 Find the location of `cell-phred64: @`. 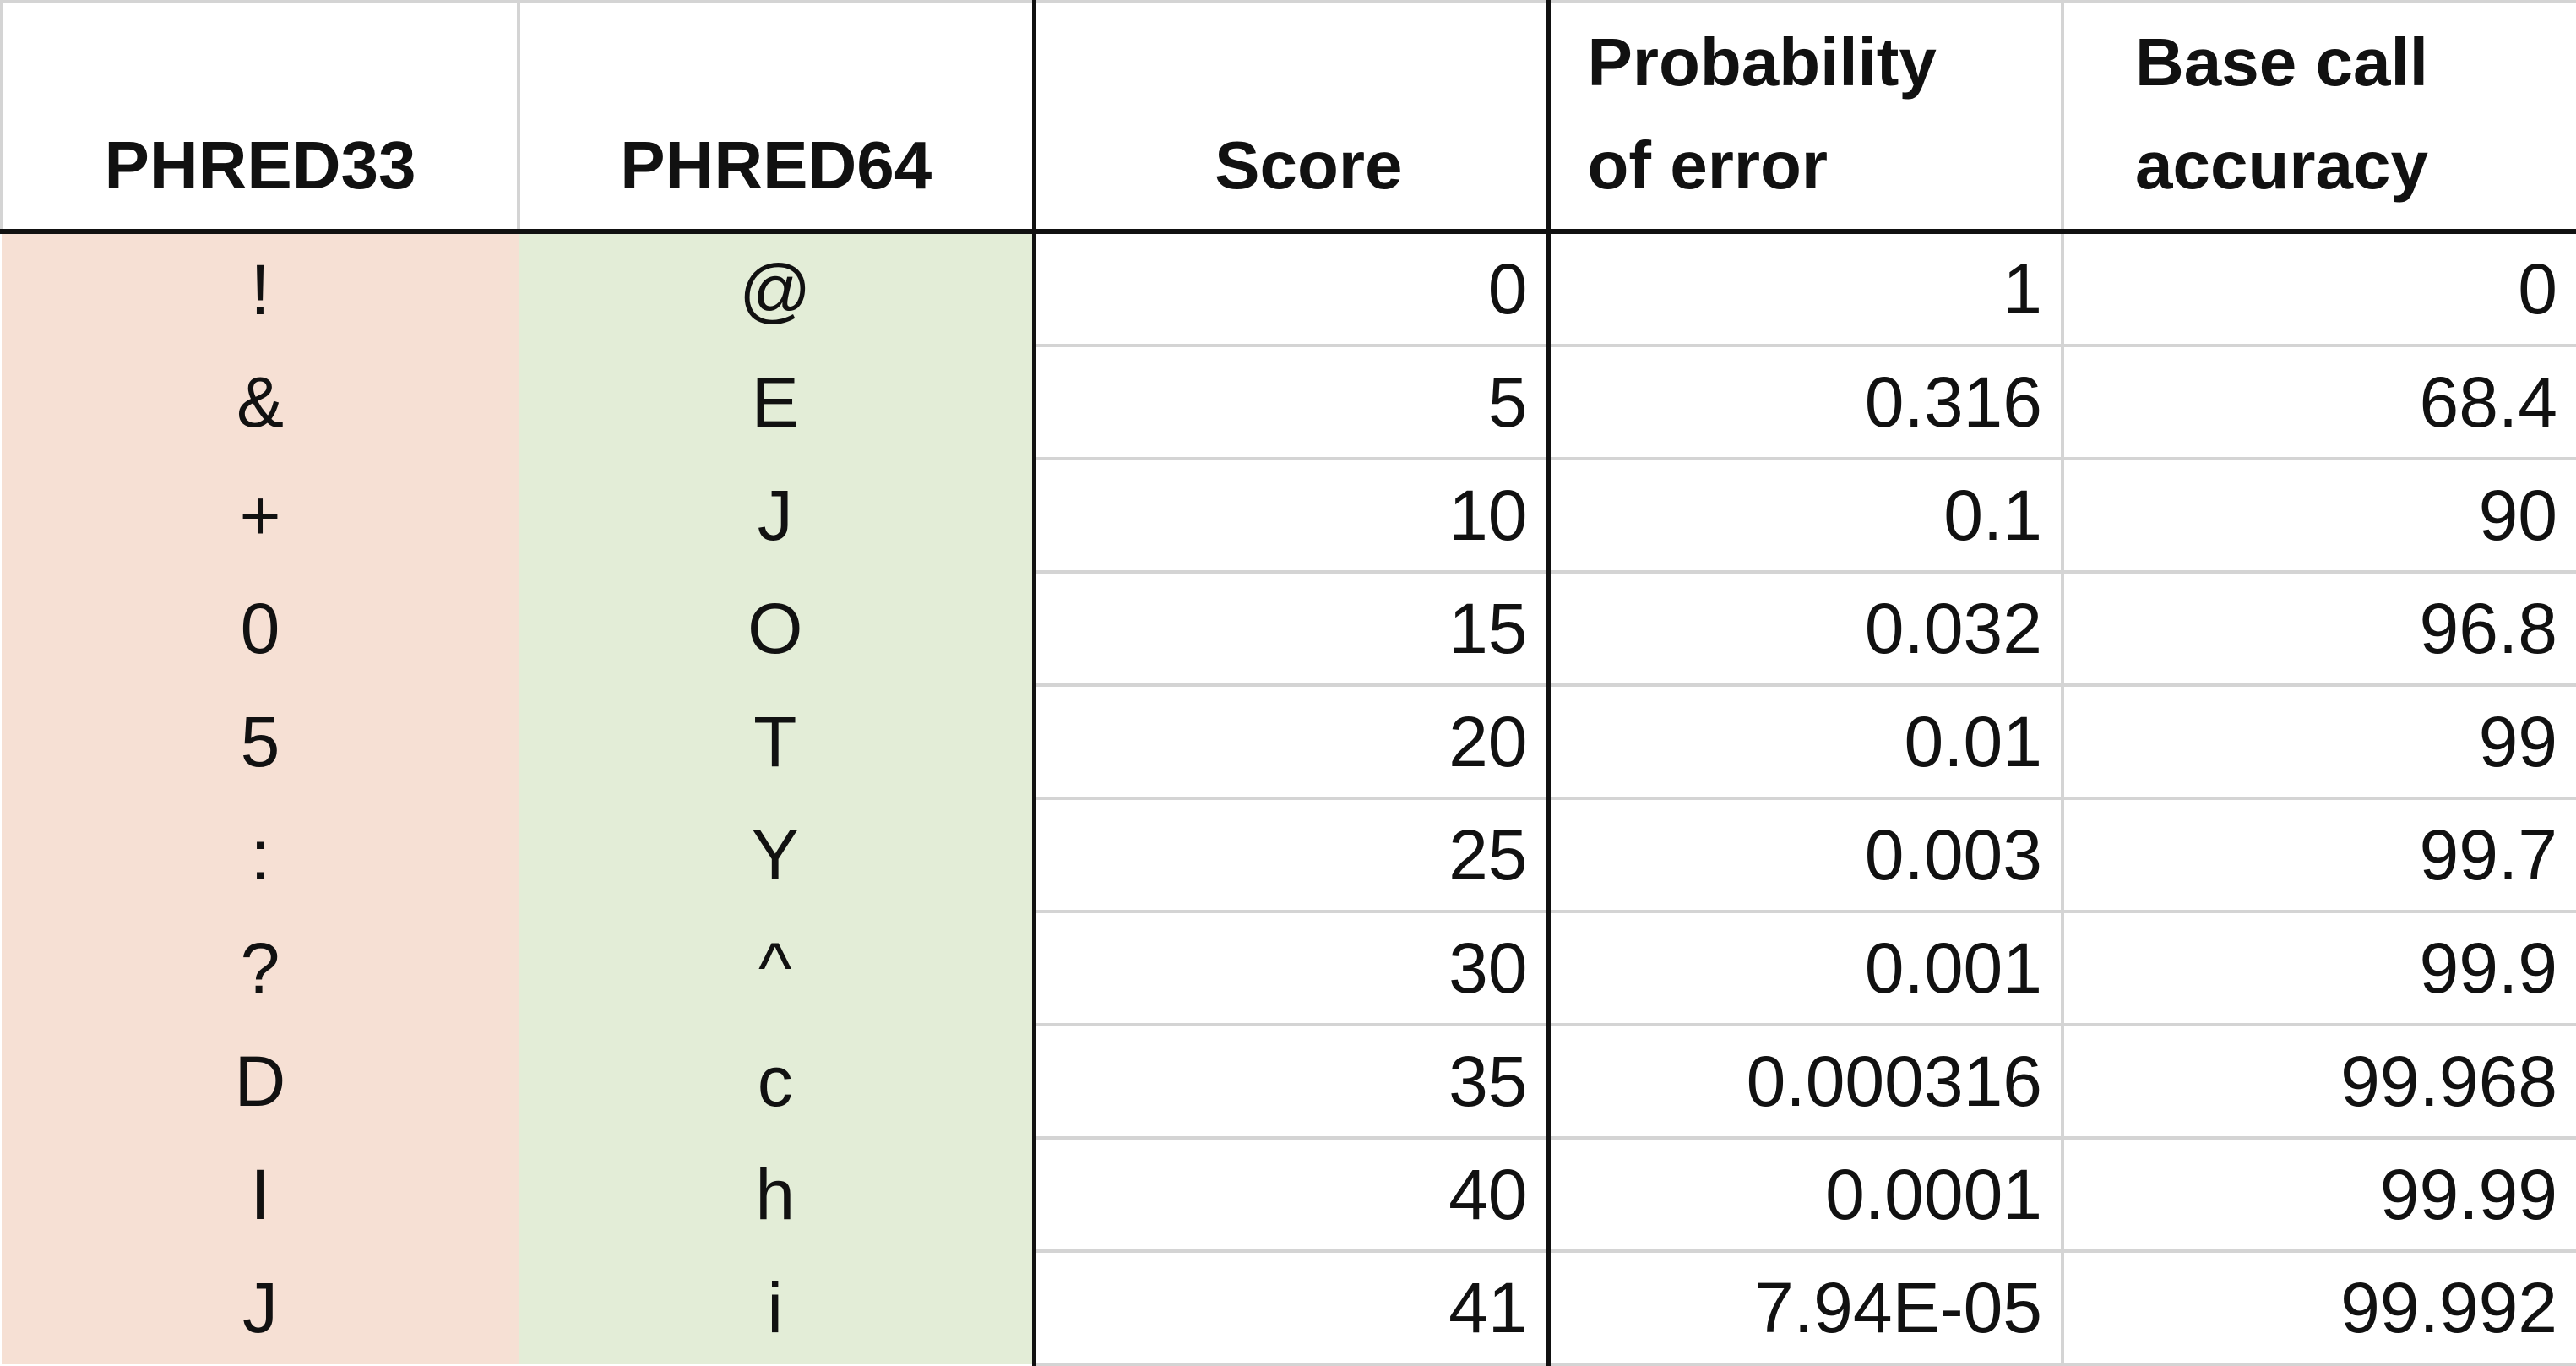

cell-phred64: @ is located at coordinates (777, 288).